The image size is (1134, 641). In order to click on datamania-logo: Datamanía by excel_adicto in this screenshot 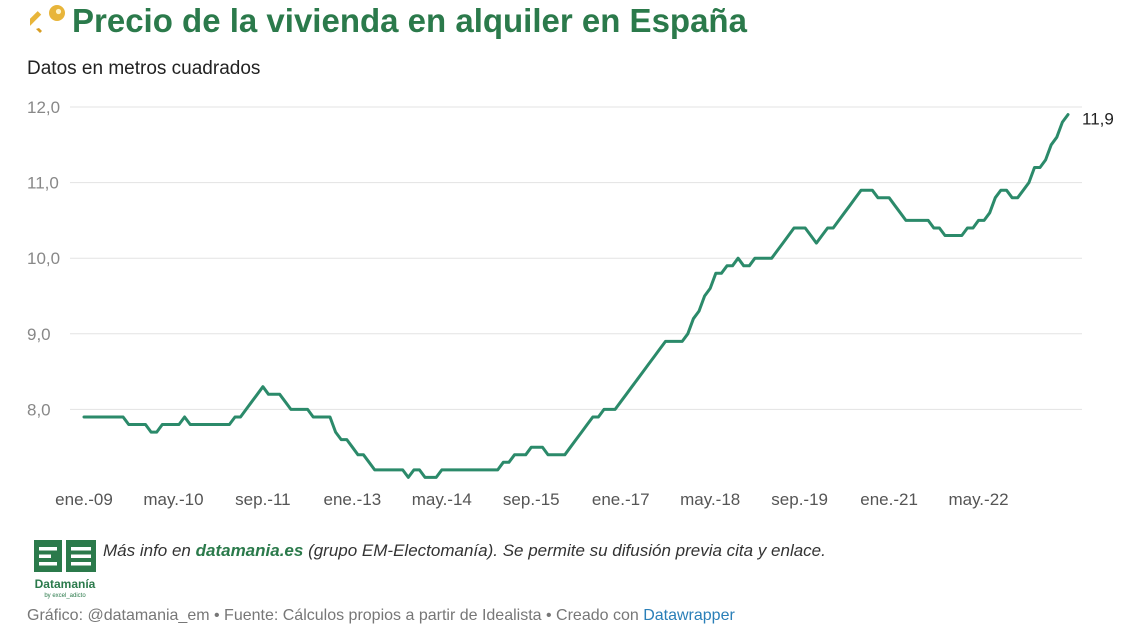, I will do `click(65, 569)`.